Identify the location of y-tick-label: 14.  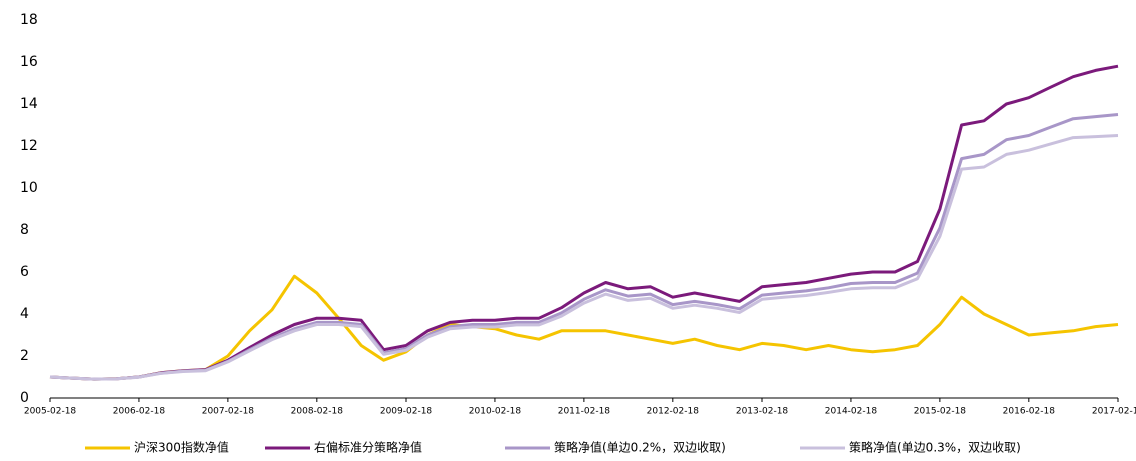
(29, 104).